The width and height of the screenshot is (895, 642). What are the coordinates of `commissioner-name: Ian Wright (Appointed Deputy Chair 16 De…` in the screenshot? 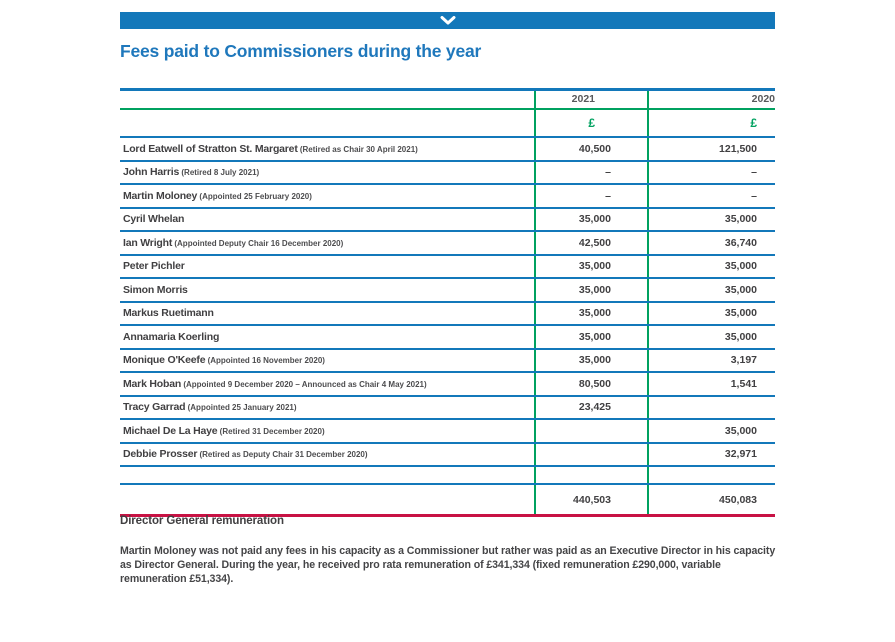 It's located at (327, 243).